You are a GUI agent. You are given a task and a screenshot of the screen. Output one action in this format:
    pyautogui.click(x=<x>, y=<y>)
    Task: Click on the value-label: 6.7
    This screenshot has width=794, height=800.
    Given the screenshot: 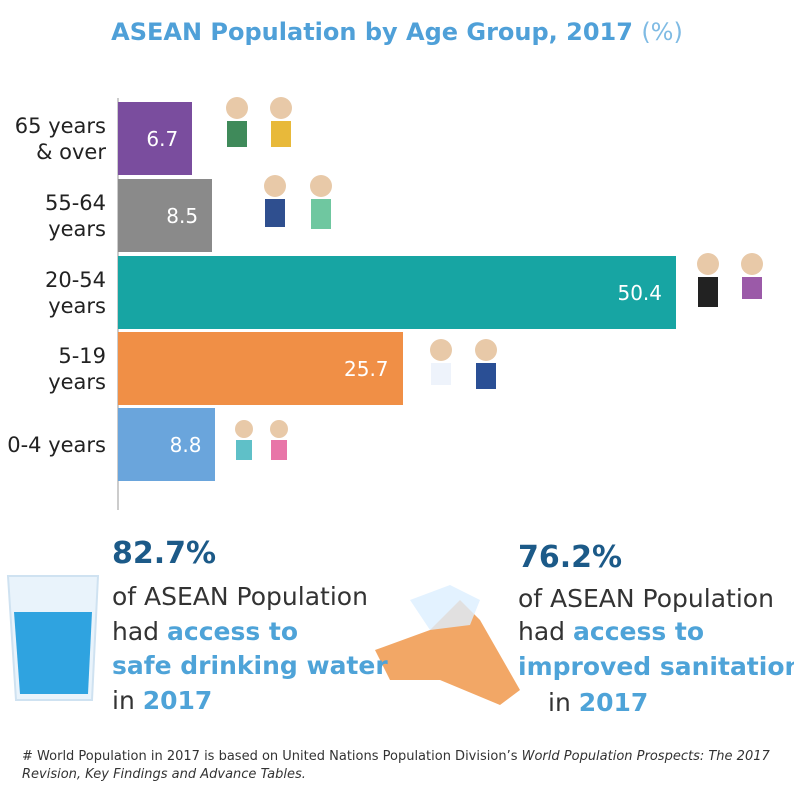 What is the action you would take?
    pyautogui.click(x=162, y=138)
    